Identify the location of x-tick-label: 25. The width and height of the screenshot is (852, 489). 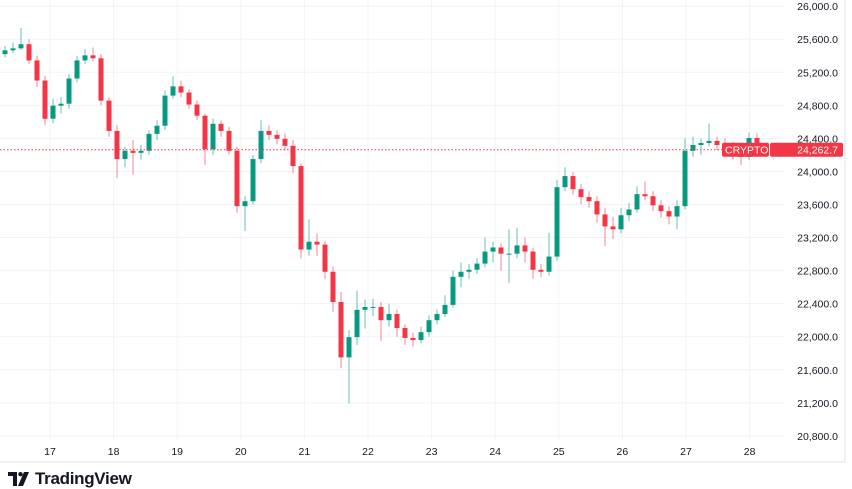
(559, 452).